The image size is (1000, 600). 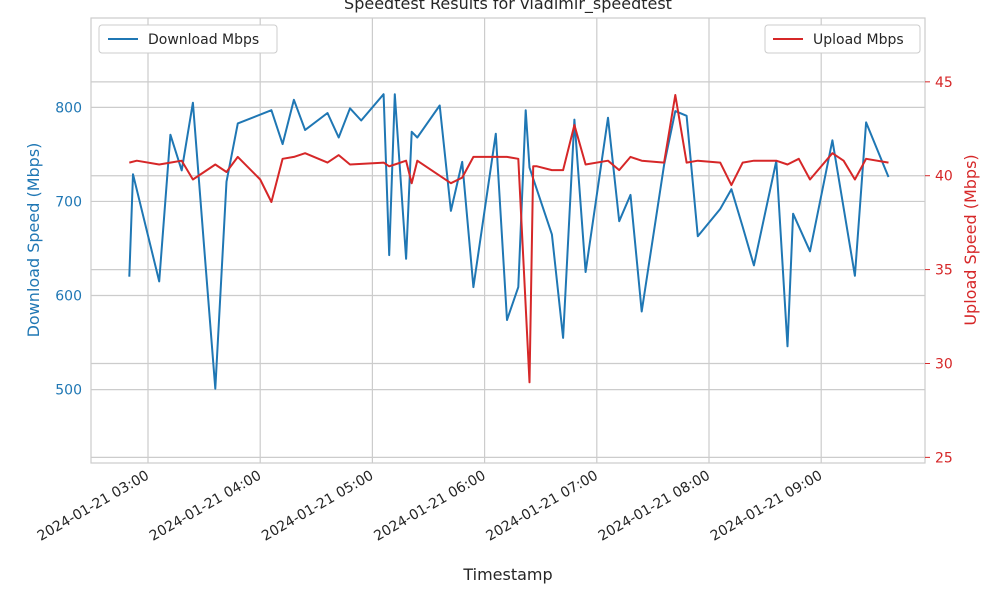 What do you see at coordinates (203, 40) in the screenshot?
I see `legend-download-label: Download Mbps` at bounding box center [203, 40].